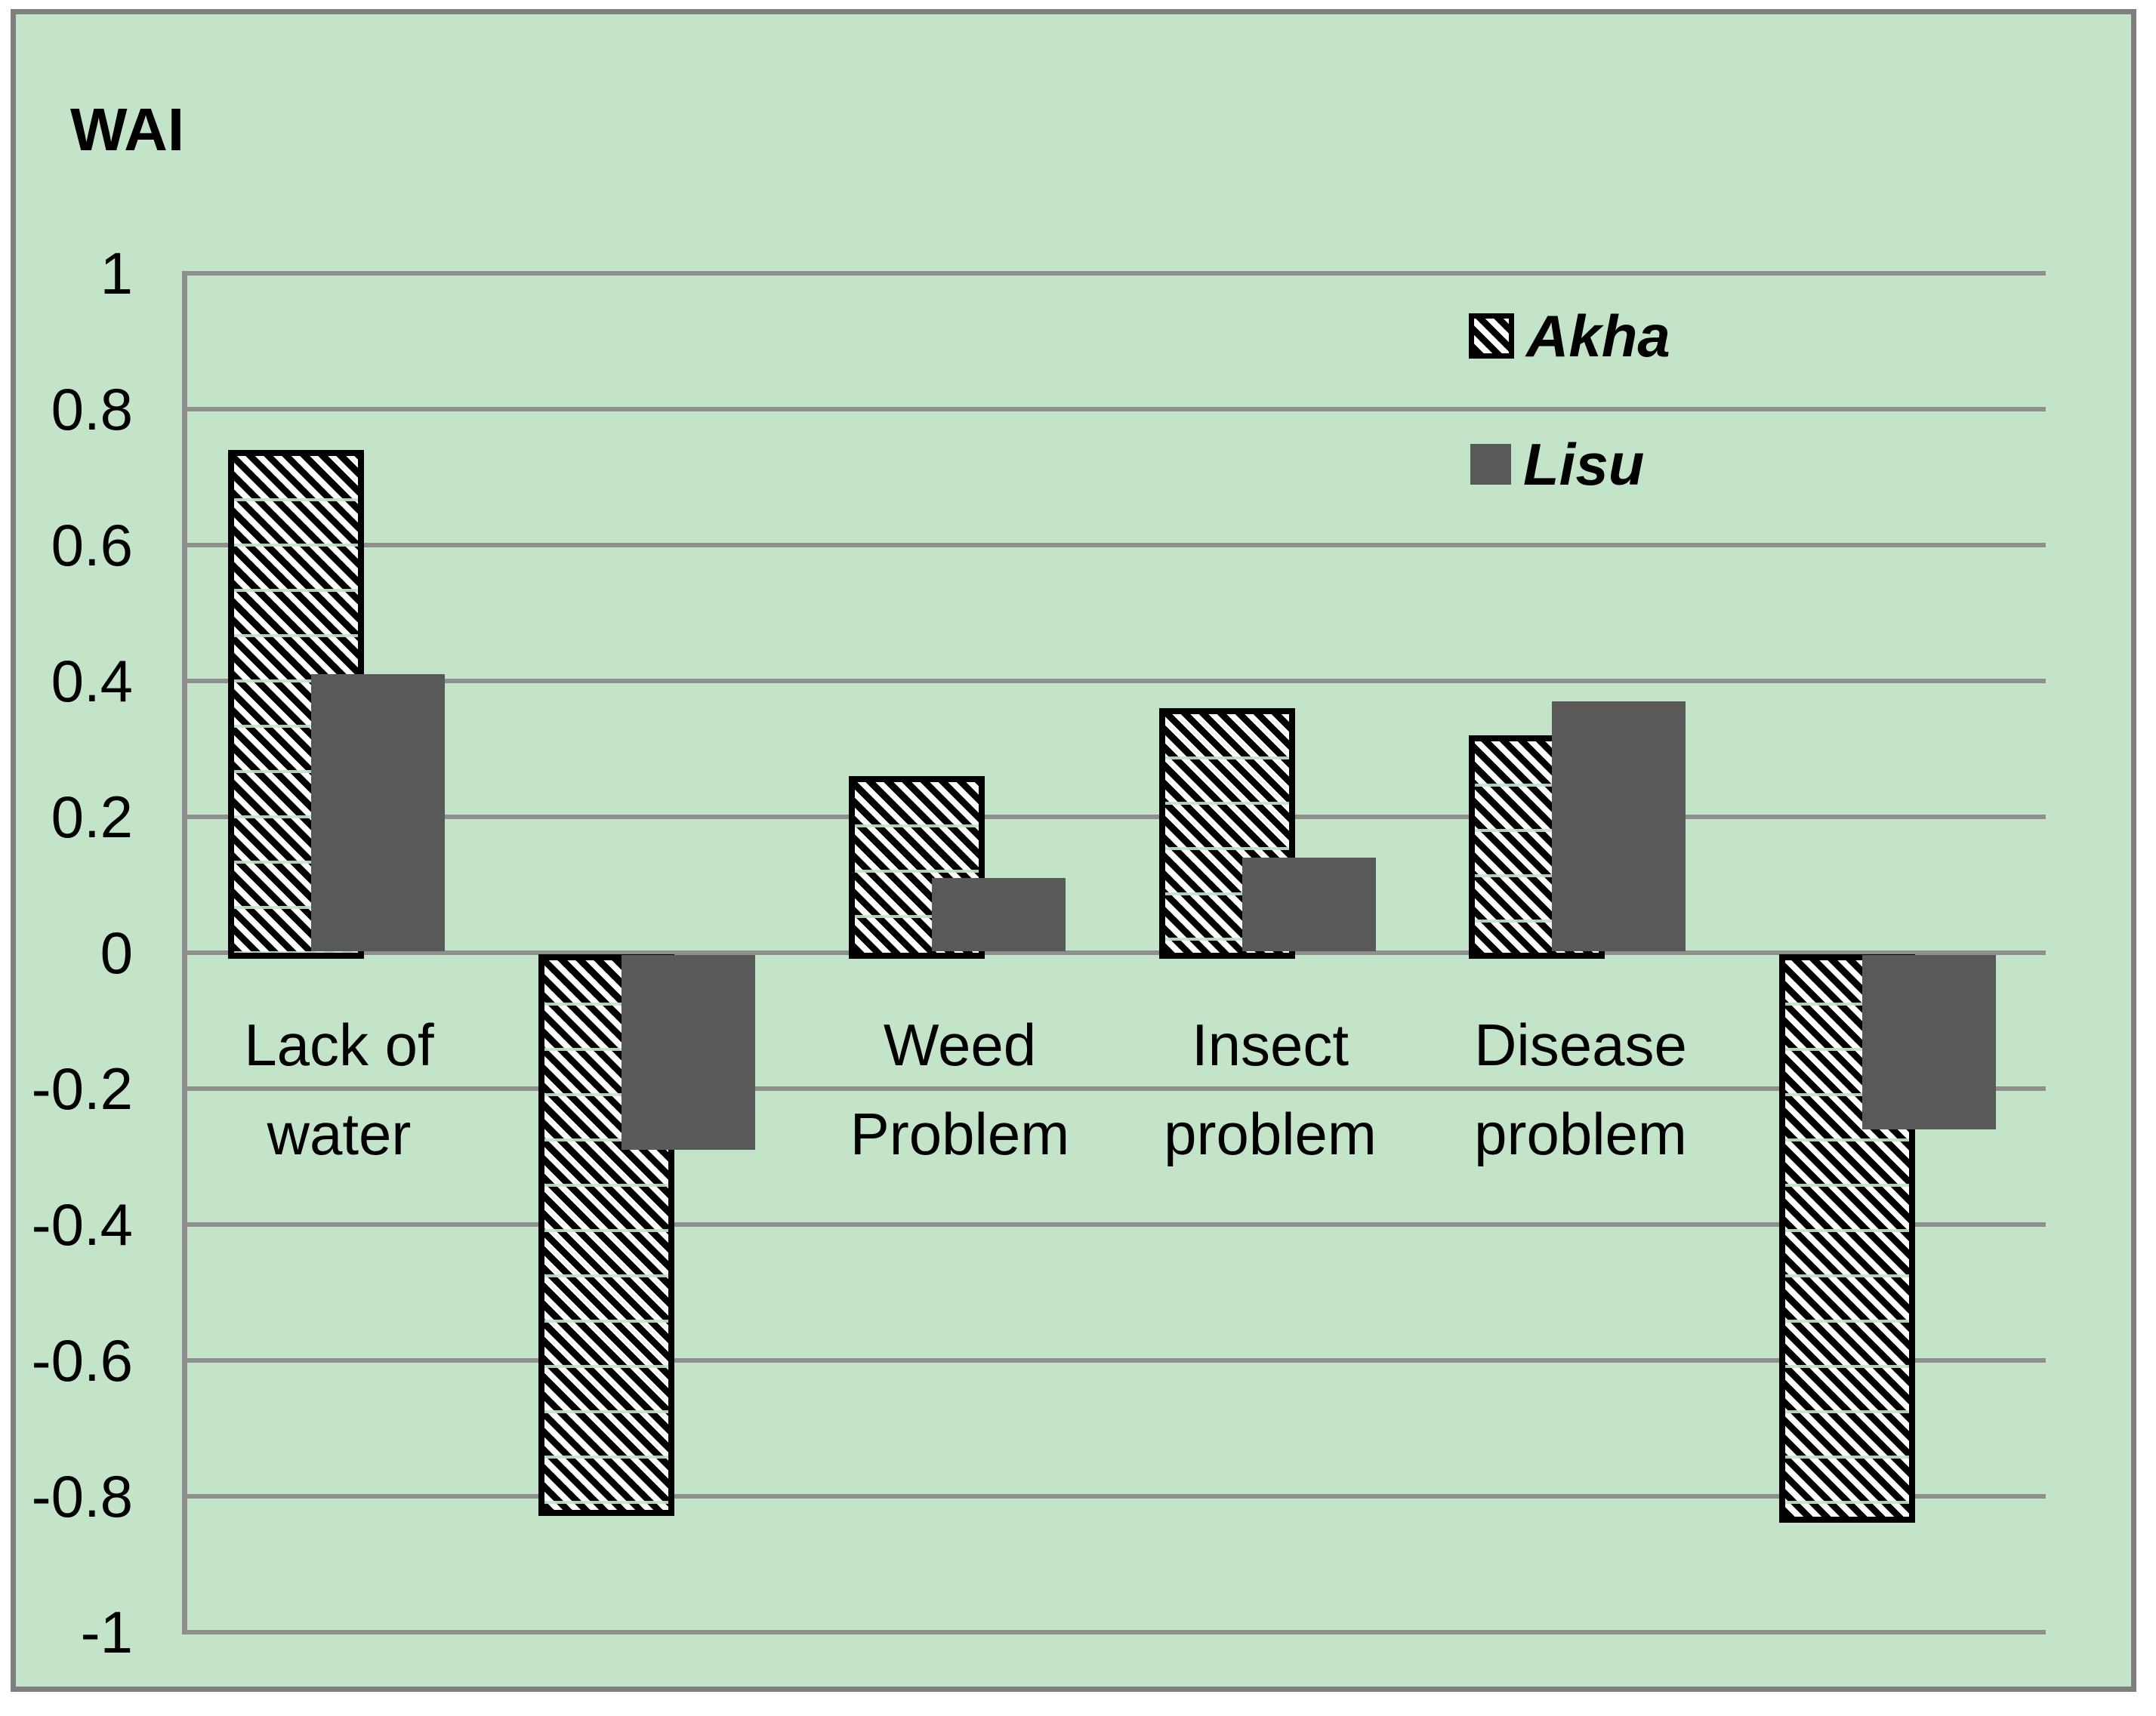 This screenshot has width=2156, height=1716. I want to click on hatch-icon, so click(1491, 336).